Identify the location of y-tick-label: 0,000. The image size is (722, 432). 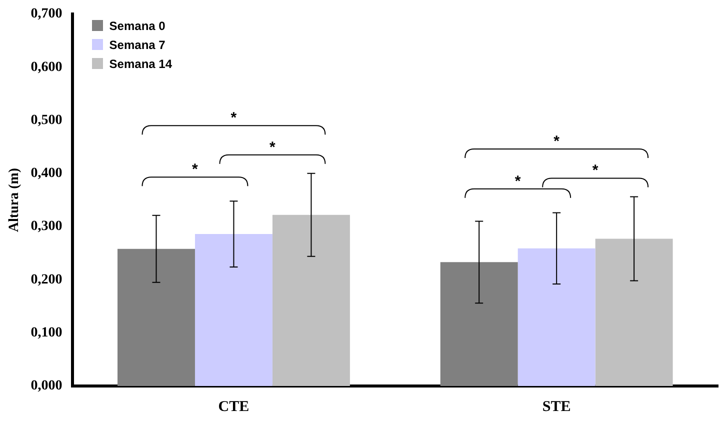
(46, 386).